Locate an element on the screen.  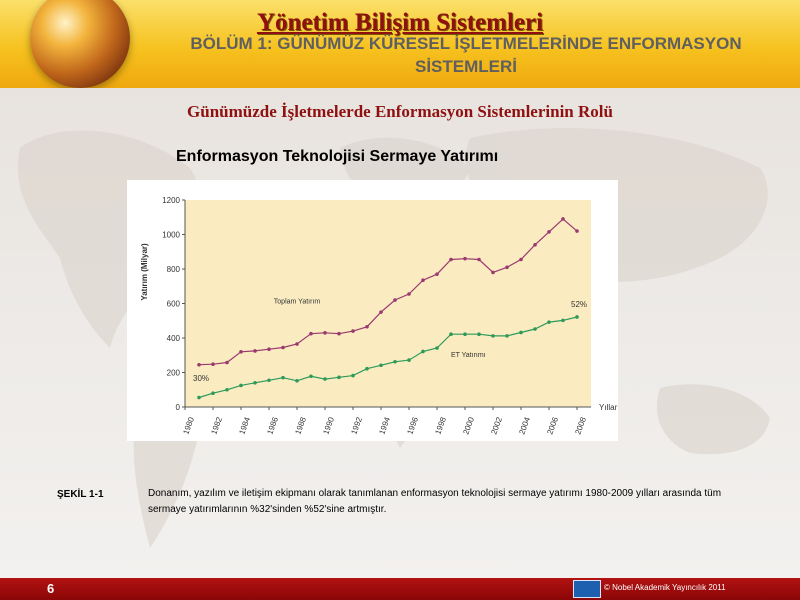
y-tick-label: 800 is located at coordinates (174, 269).